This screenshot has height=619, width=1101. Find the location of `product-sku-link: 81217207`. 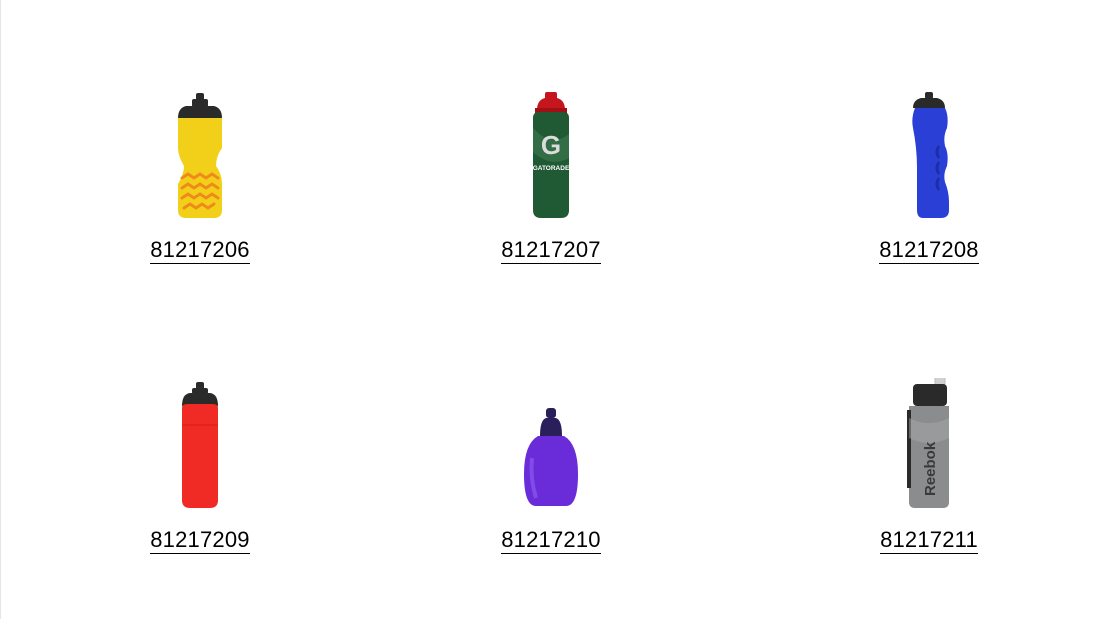

product-sku-link: 81217207 is located at coordinates (551, 250).